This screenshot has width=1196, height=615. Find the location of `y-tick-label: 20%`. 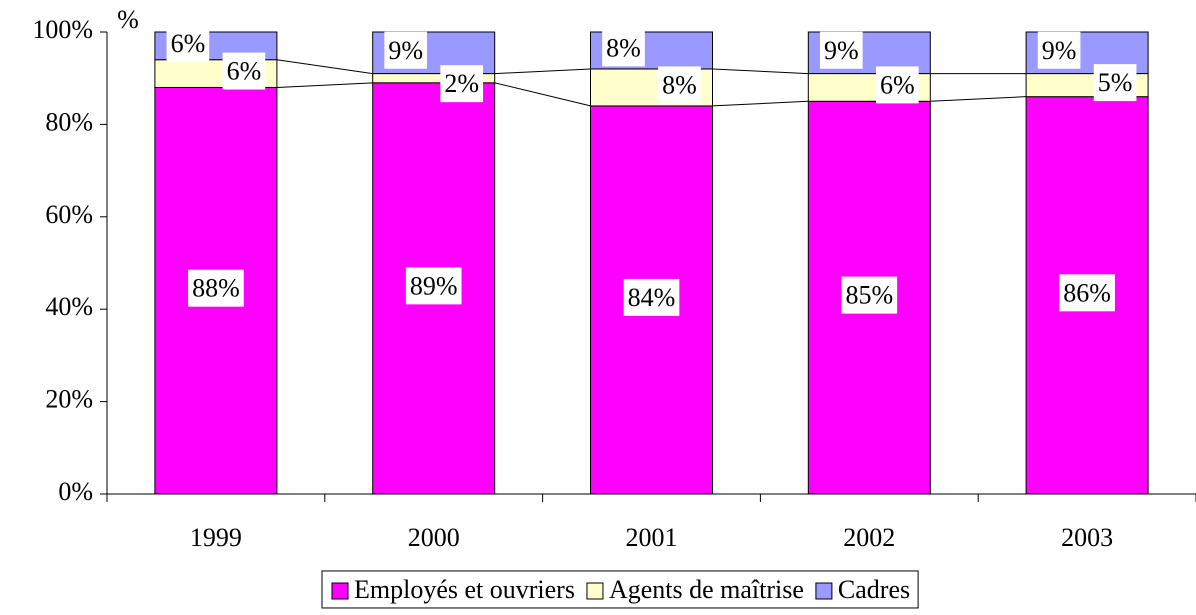

y-tick-label: 20% is located at coordinates (69, 399).